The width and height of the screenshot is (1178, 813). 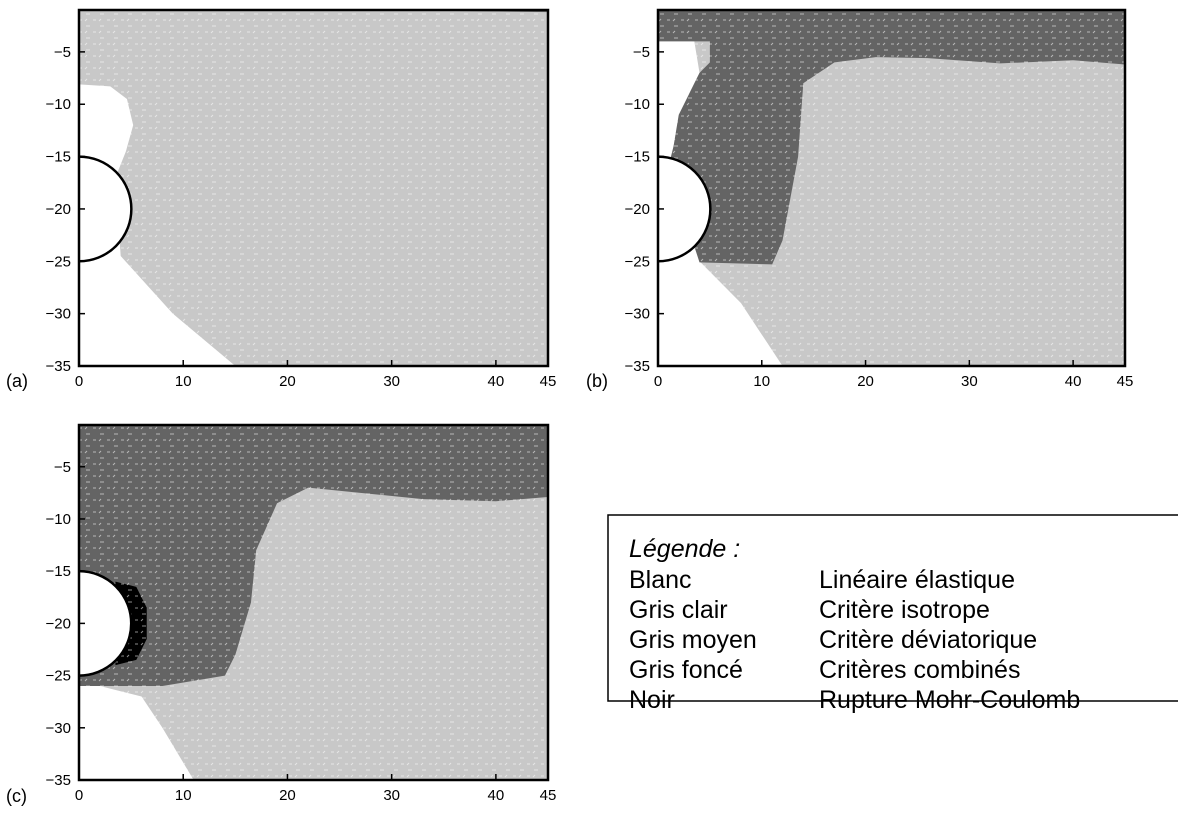 What do you see at coordinates (17, 381) in the screenshot?
I see `panel-a-label: (a)` at bounding box center [17, 381].